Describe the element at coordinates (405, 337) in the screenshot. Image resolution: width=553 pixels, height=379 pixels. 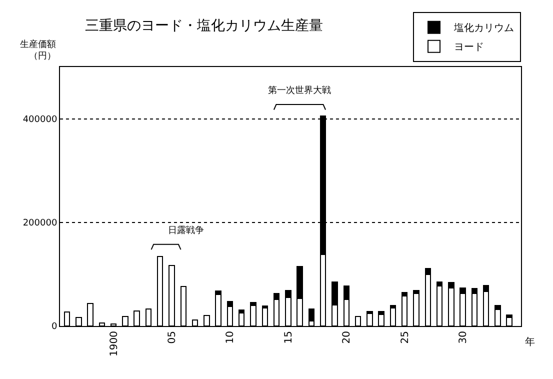
I see `x-tick-label: 25` at that location.